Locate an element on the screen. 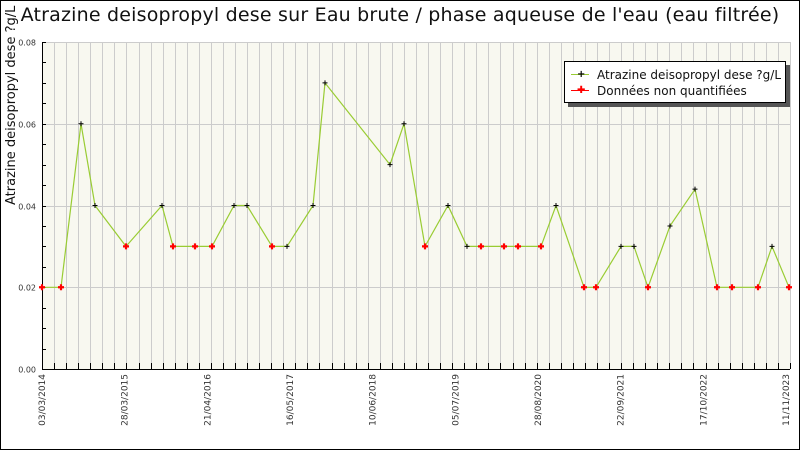 This screenshot has width=800, height=450. x-tick-label: 28/08/2020 is located at coordinates (539, 400).